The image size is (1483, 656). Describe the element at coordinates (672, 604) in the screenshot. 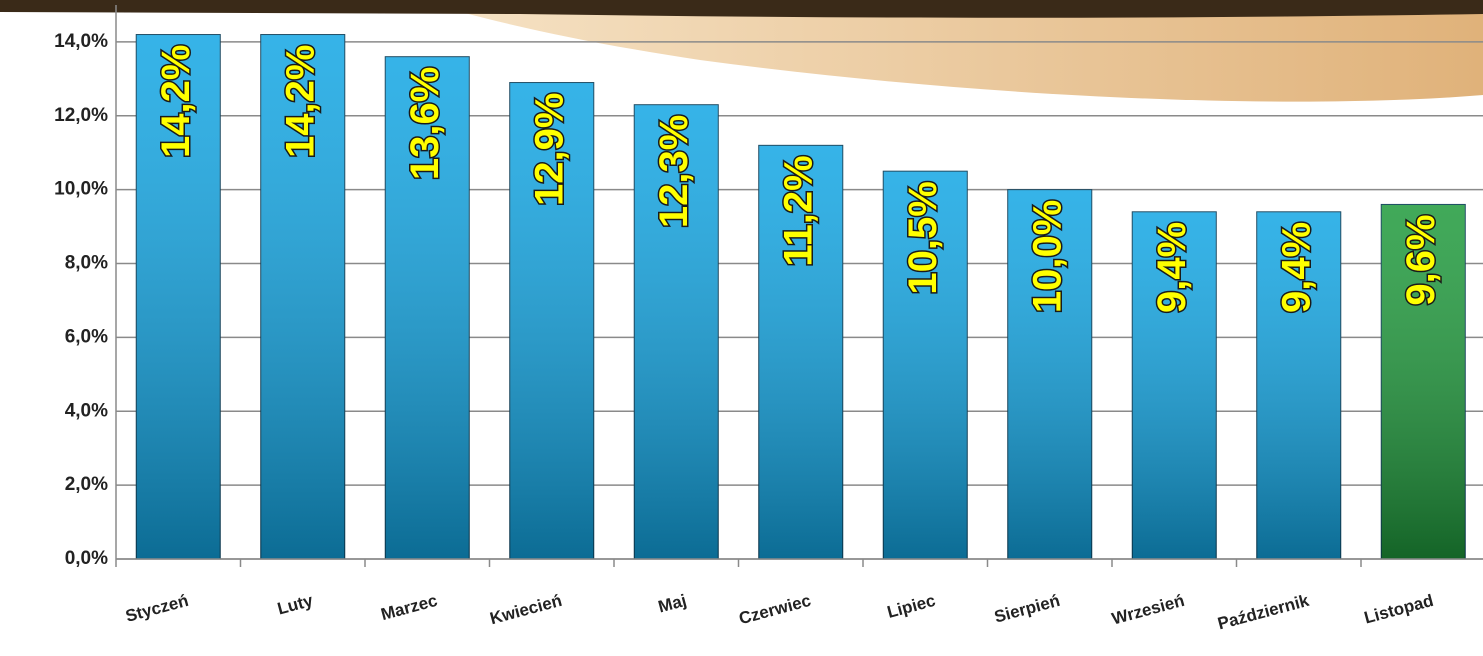

I see `x-tick-label: Maj` at that location.